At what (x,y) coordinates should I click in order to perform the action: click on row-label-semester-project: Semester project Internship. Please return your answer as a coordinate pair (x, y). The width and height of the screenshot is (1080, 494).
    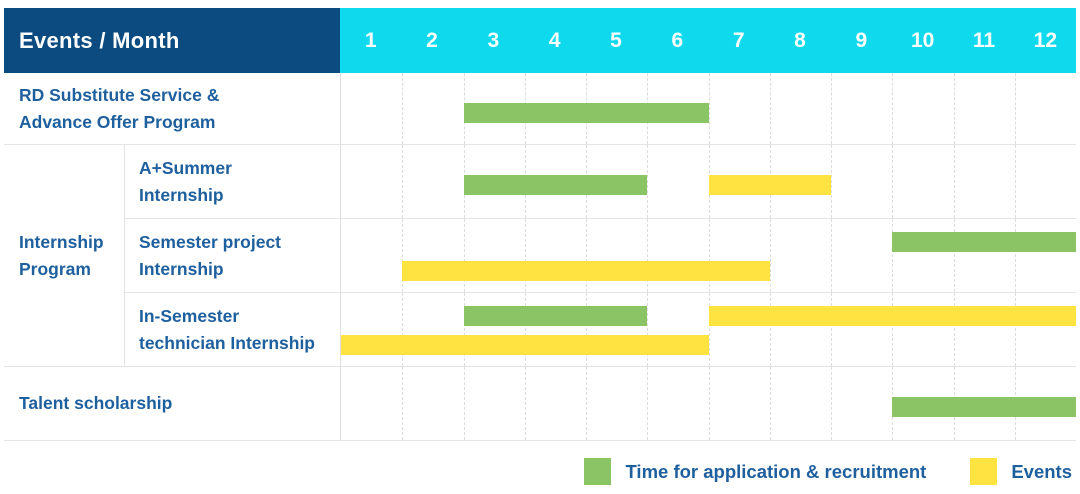
    Looking at the image, I should click on (232, 255).